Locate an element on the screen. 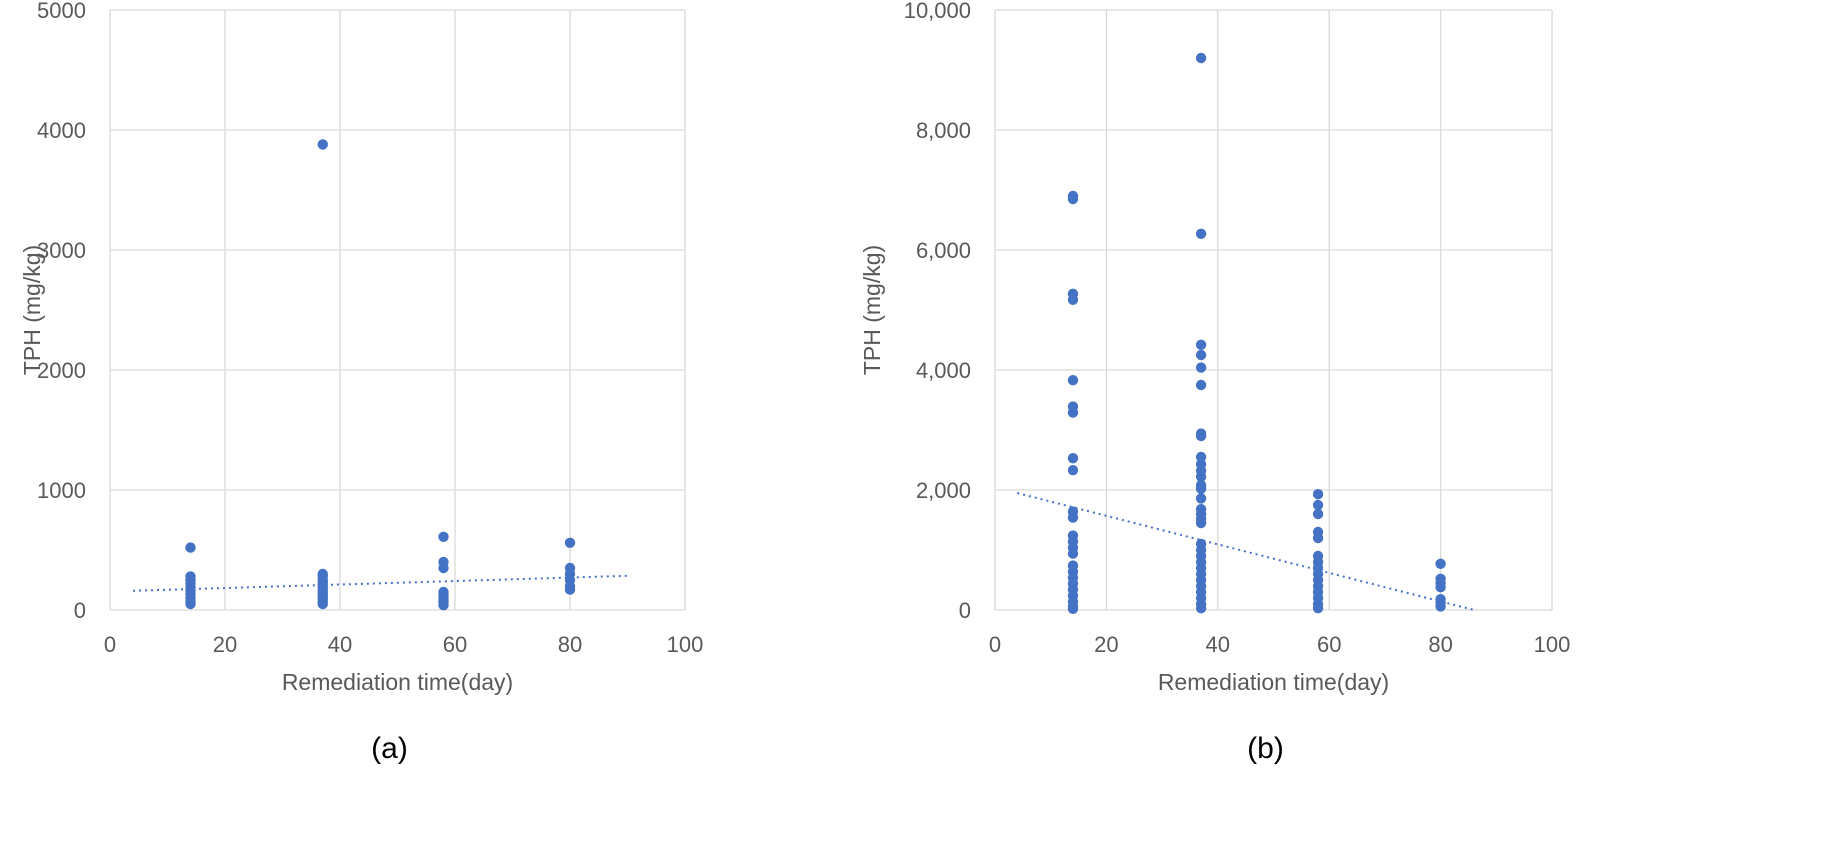 The width and height of the screenshot is (1821, 863). y-tick-label: 6,000 is located at coordinates (943, 250).